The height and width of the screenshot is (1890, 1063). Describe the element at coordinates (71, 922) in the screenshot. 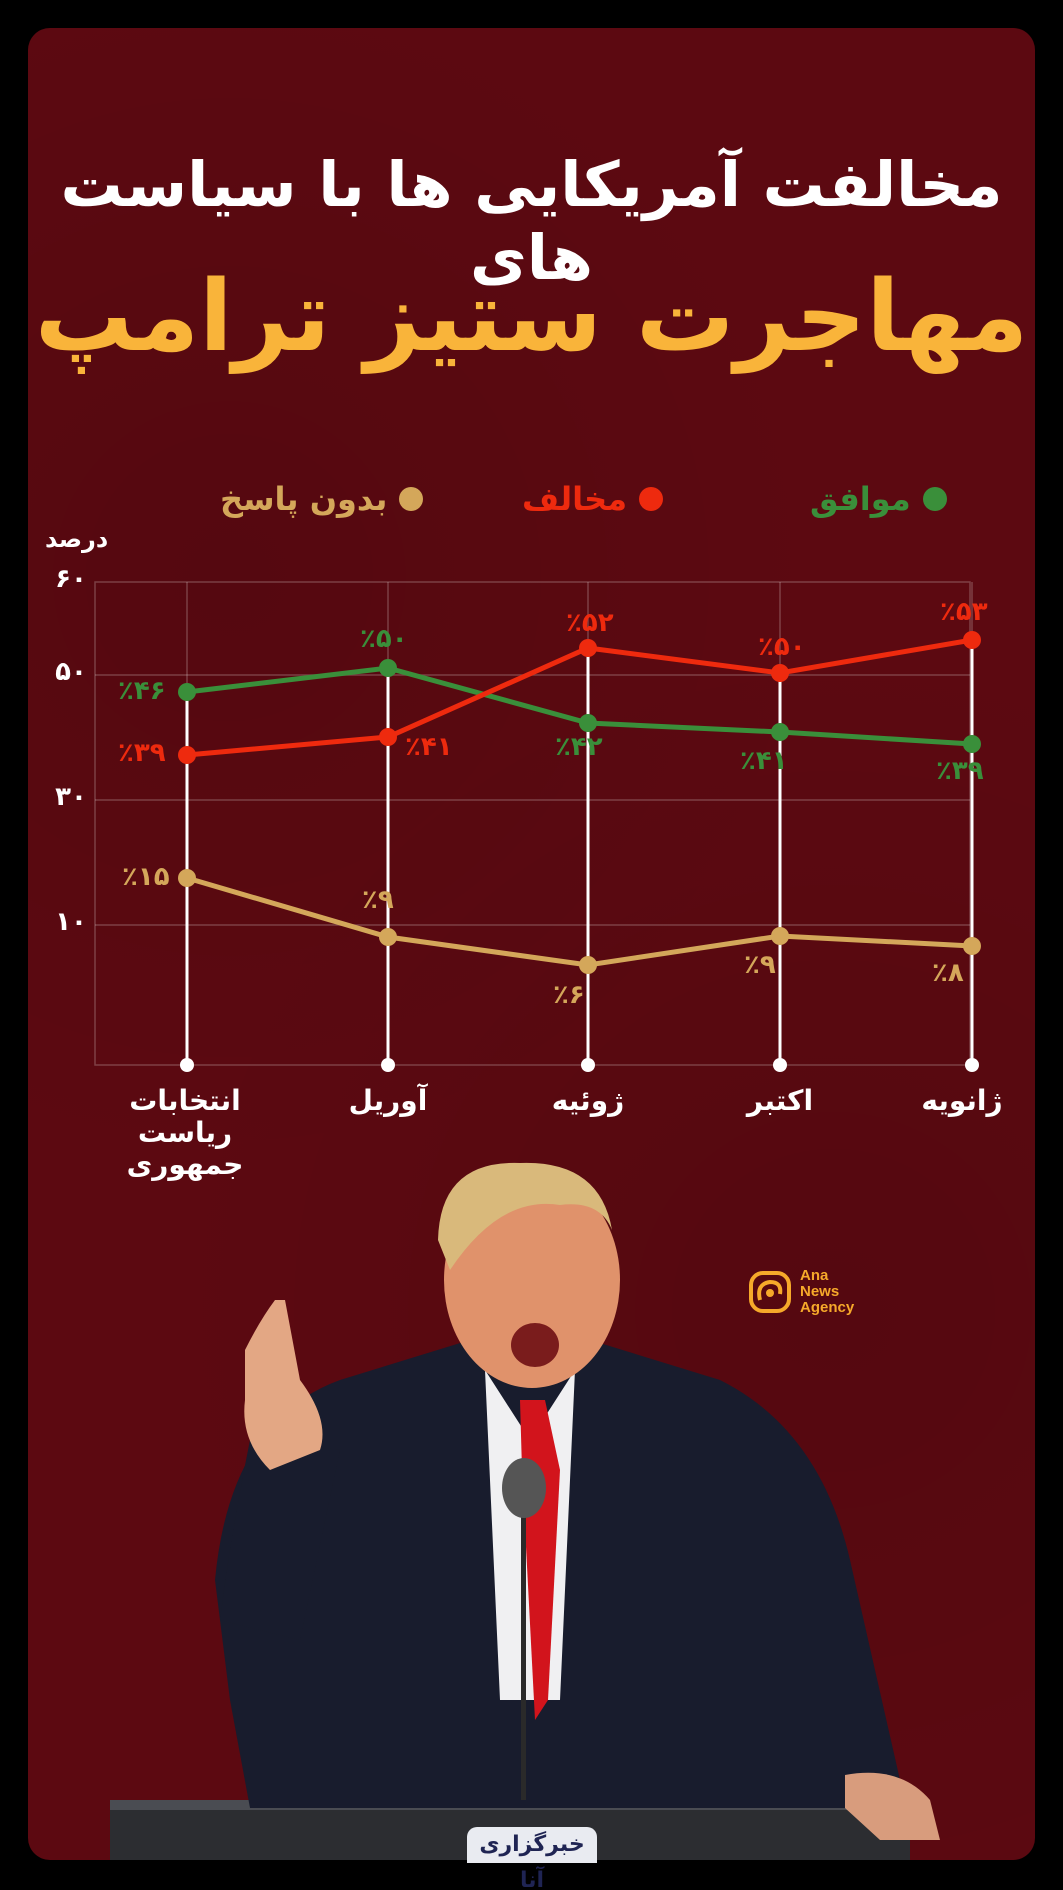

I see `y-tick: ۱۰` at that location.